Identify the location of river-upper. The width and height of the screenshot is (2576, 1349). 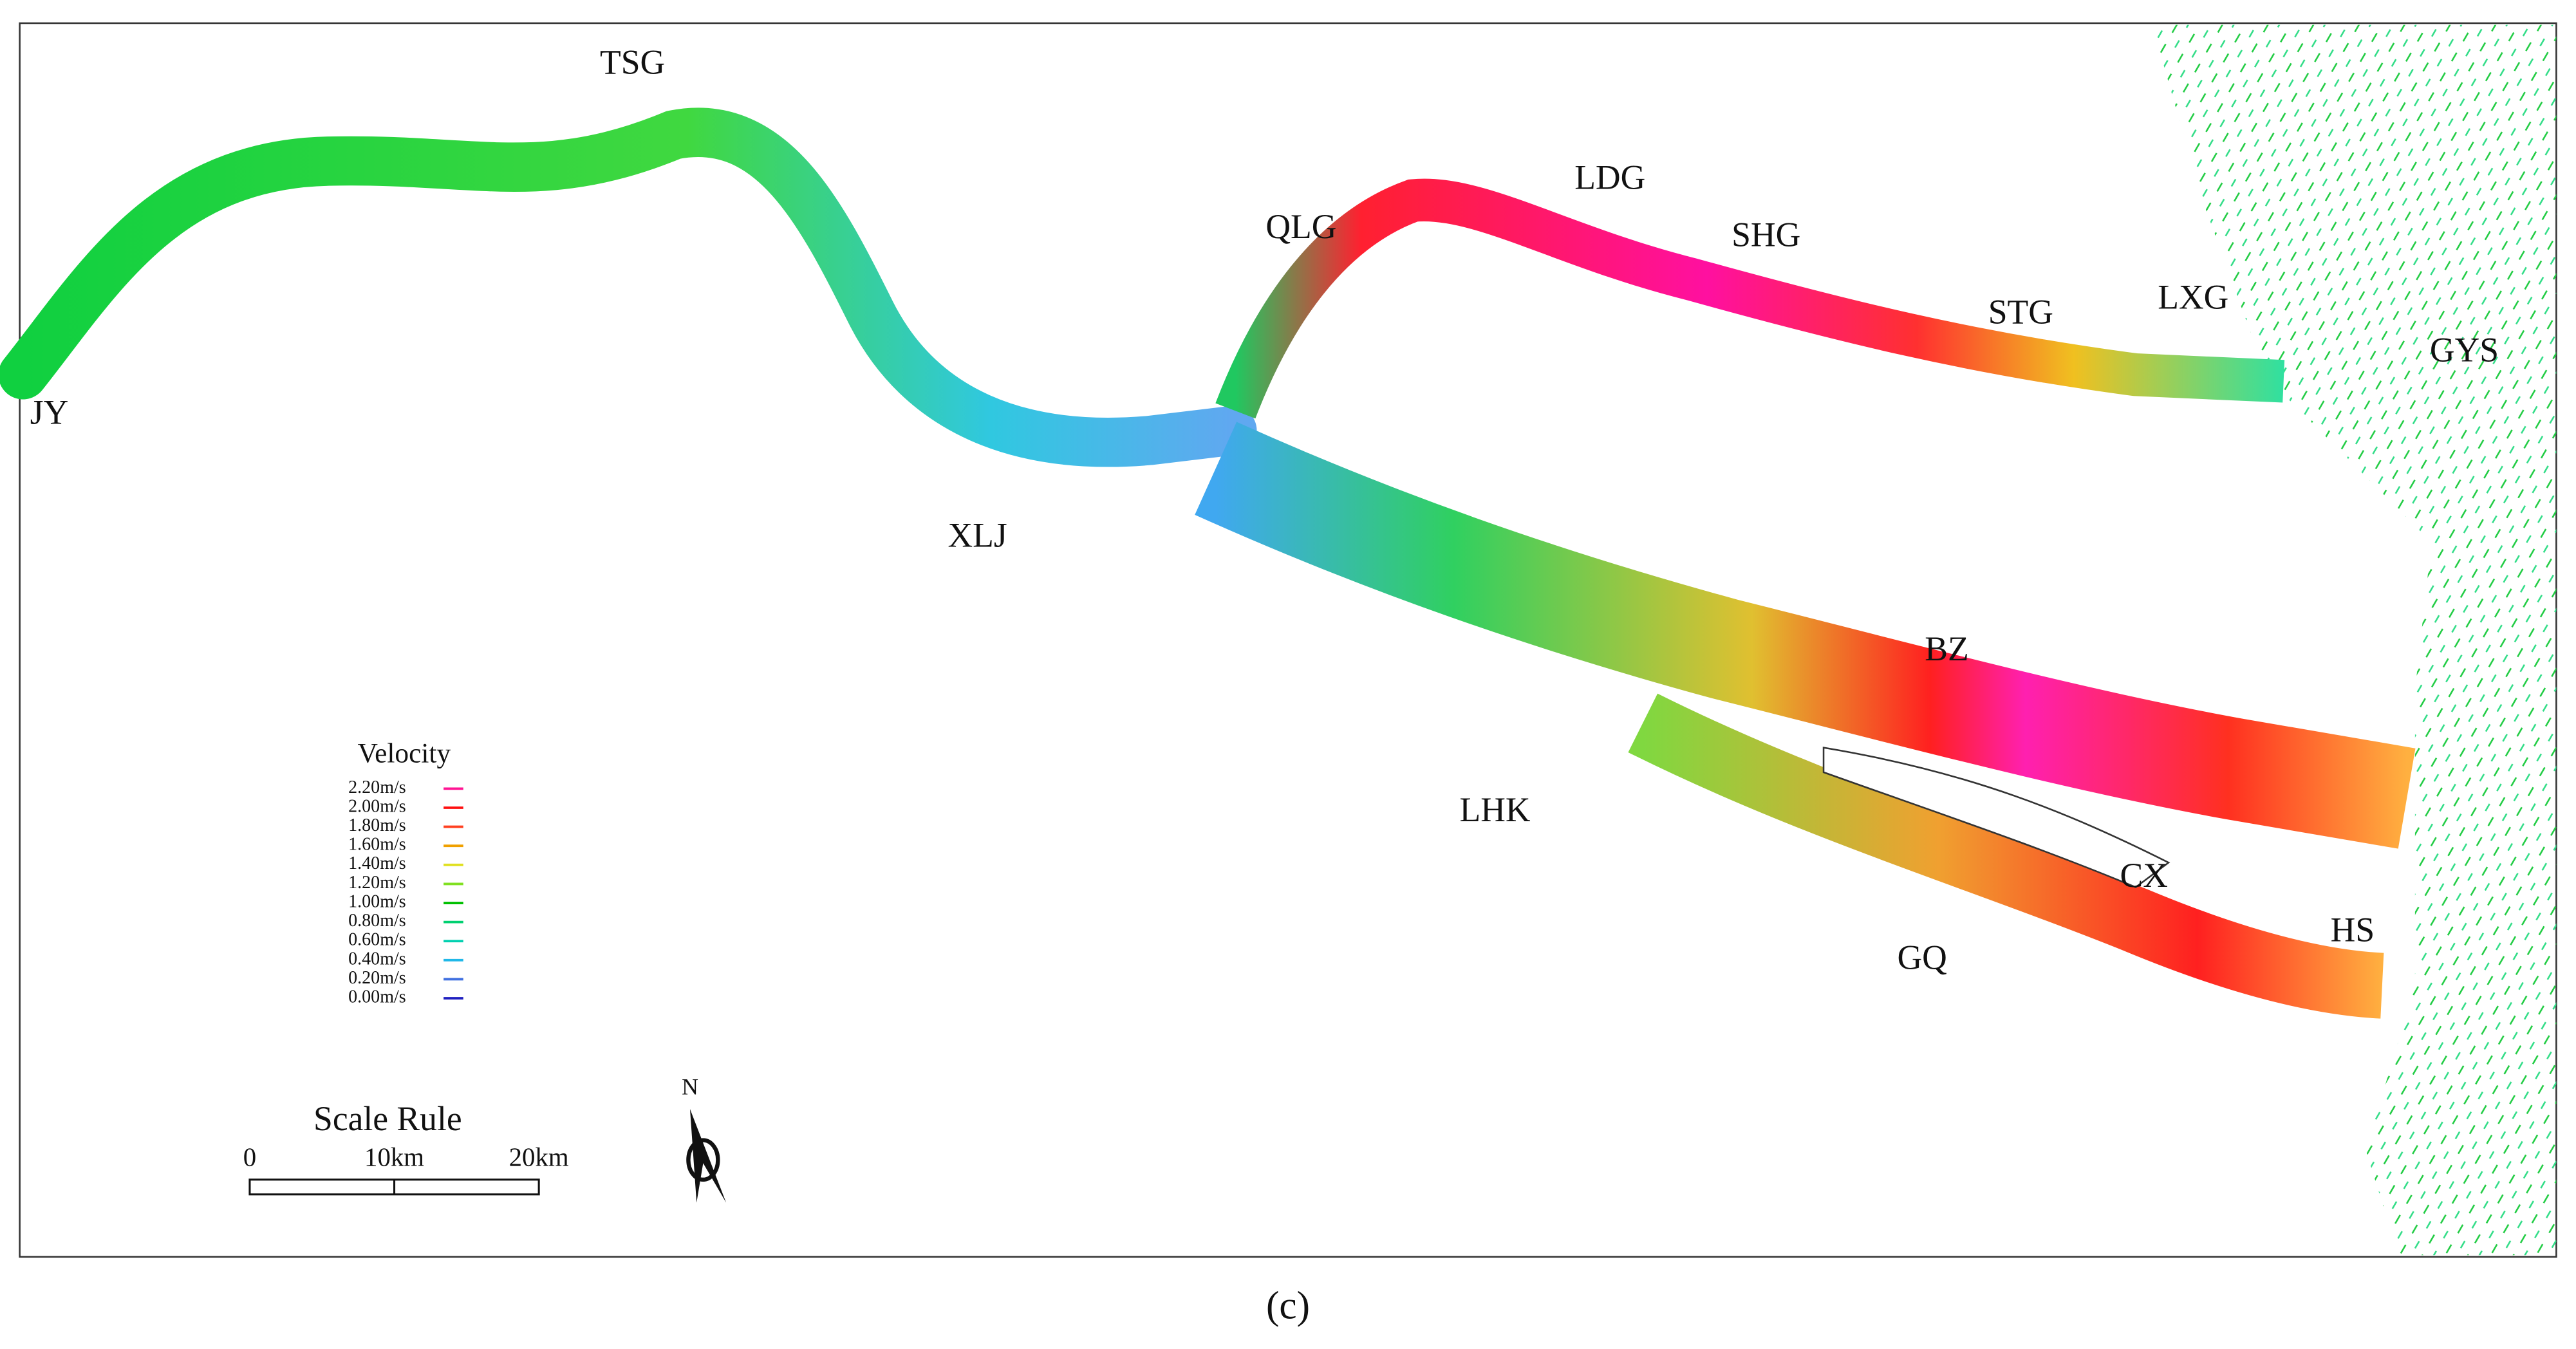
(628, 287).